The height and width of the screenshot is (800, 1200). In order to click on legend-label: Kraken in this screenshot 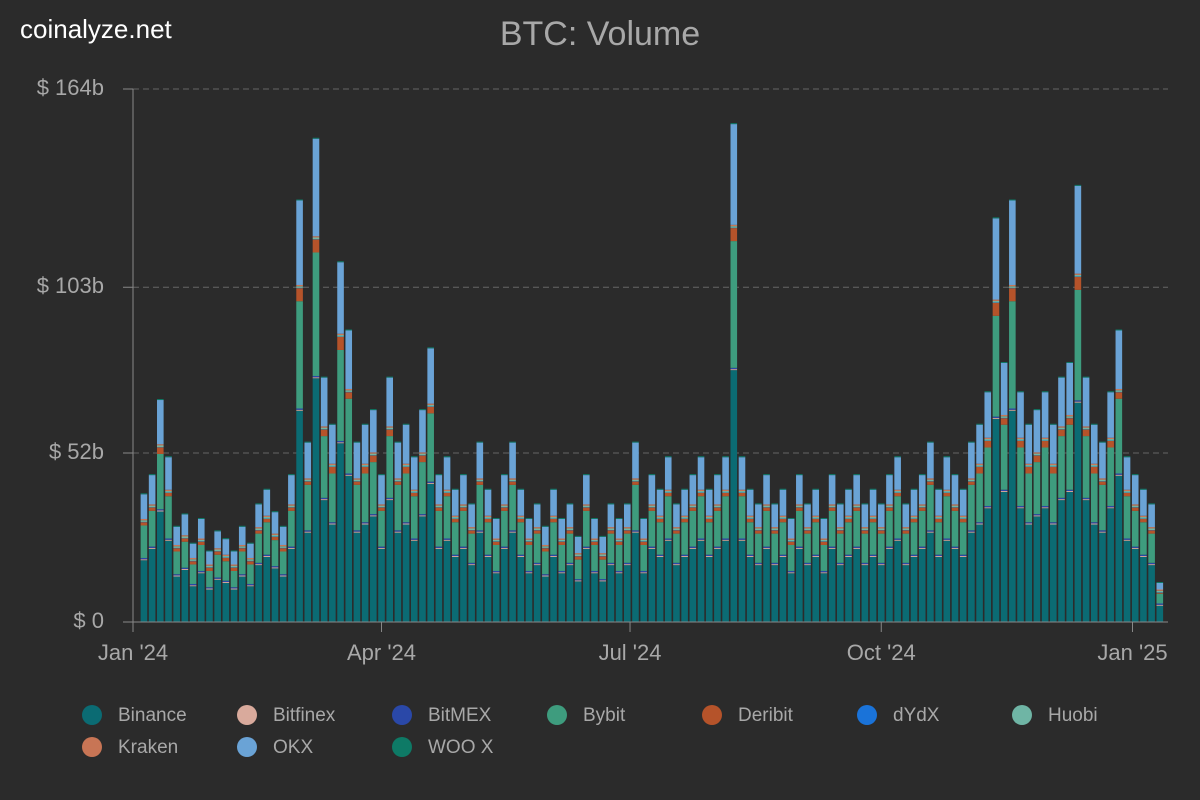, I will do `click(148, 747)`.